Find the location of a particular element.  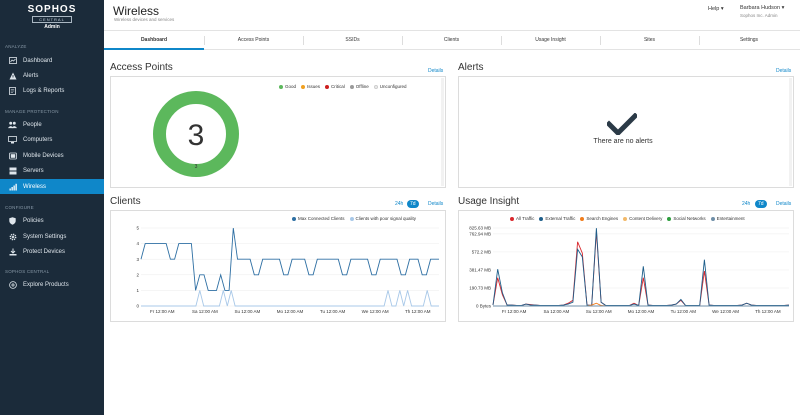

x-tick-label: Fr 12:00 AM is located at coordinates (514, 311).